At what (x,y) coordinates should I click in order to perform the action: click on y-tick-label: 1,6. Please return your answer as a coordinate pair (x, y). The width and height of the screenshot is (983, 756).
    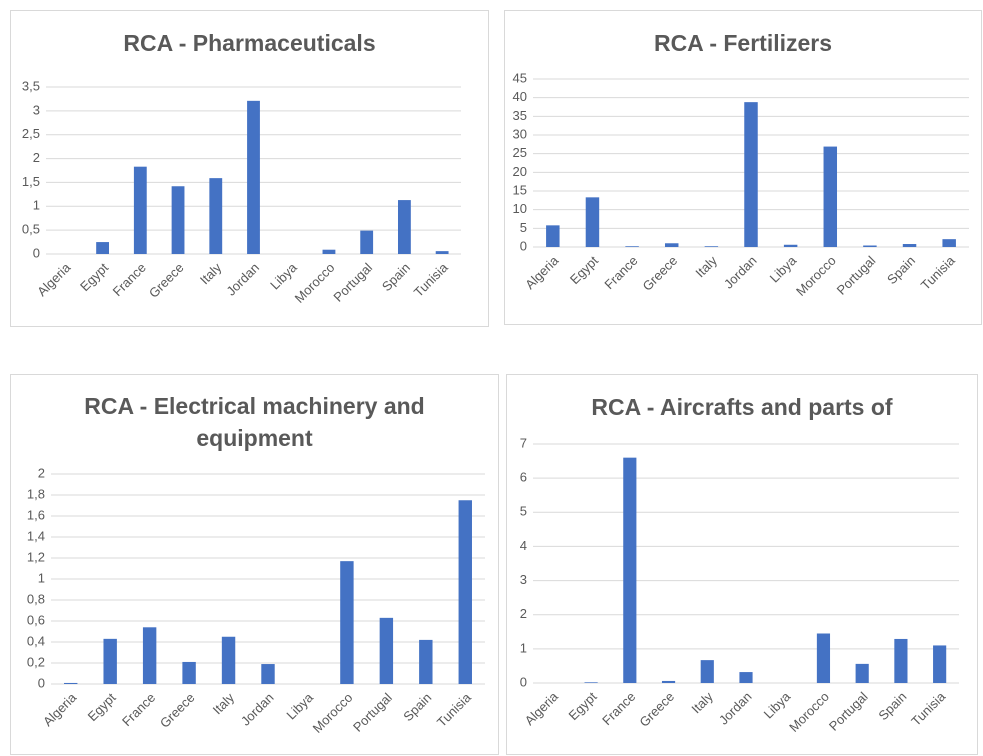
    Looking at the image, I should click on (36, 514).